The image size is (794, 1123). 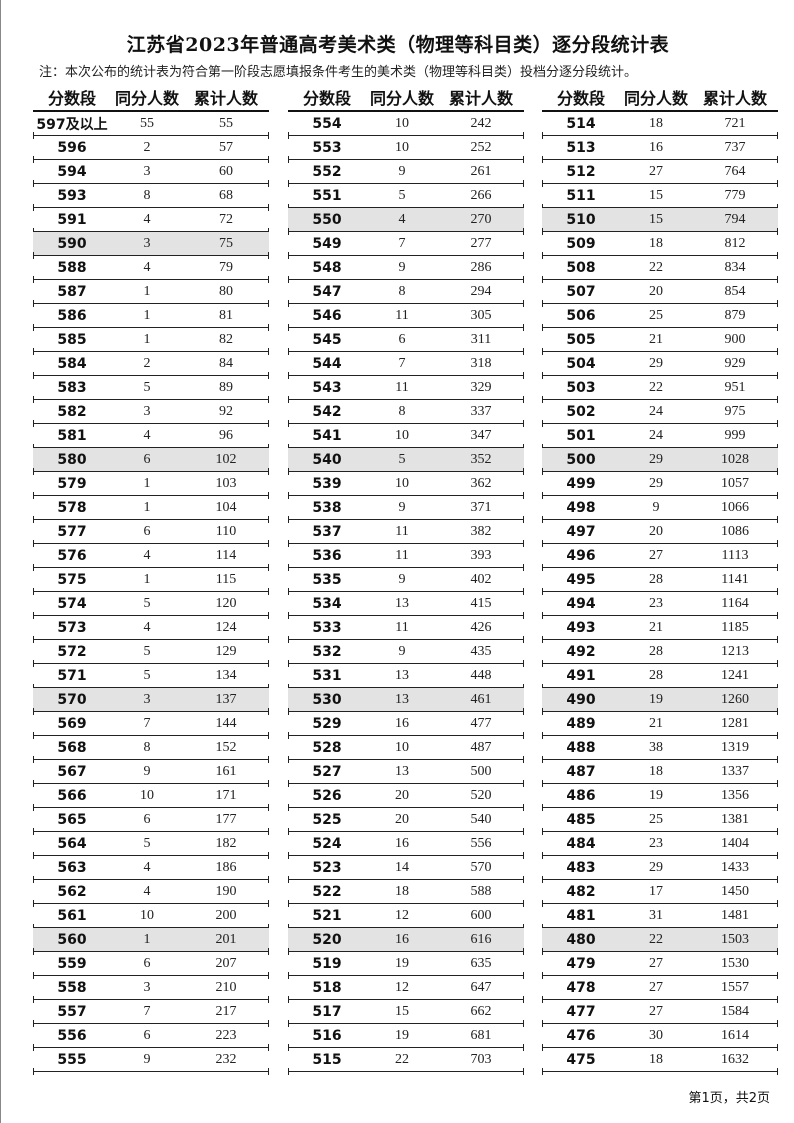 I want to click on score-cell: 569, so click(x=72, y=723).